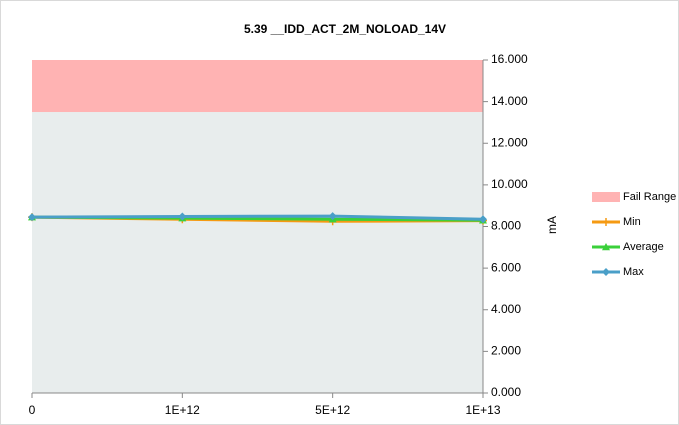 This screenshot has height=425, width=679. Describe the element at coordinates (32, 410) in the screenshot. I see `x-tick-label: 0` at that location.